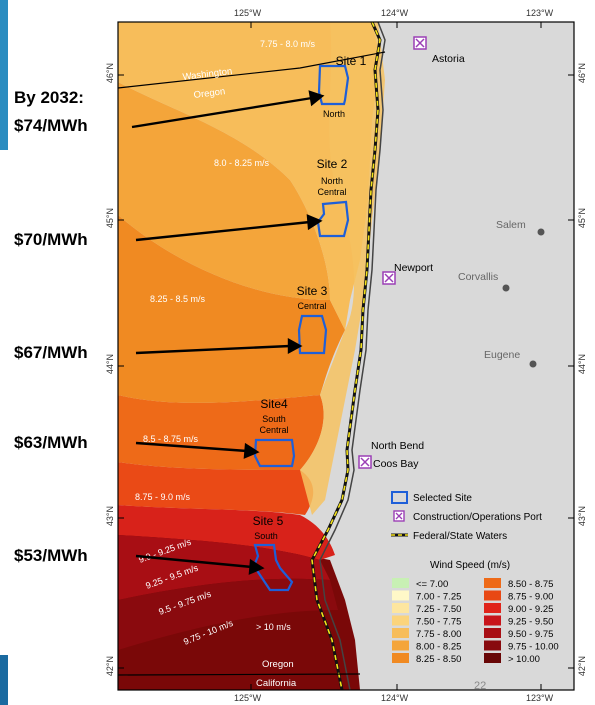  I want to click on axis-right-43n: 43°N, so click(582, 516).